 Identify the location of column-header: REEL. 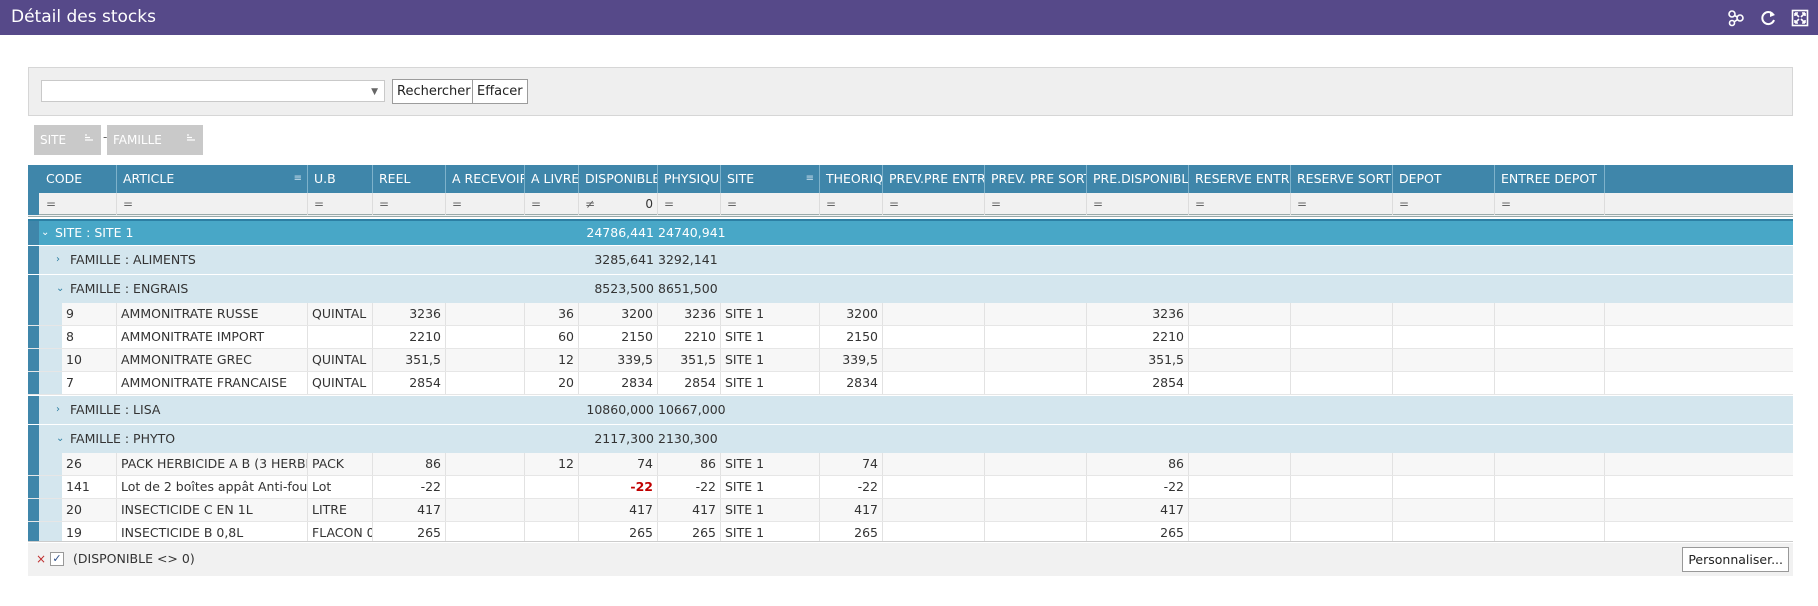
(409, 179).